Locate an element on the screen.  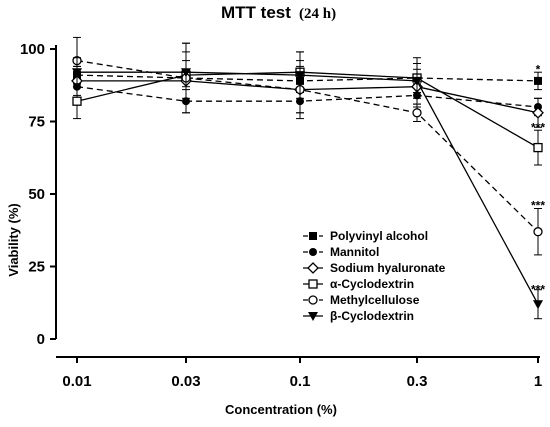
circle-filled-marker is located at coordinates (313, 252).